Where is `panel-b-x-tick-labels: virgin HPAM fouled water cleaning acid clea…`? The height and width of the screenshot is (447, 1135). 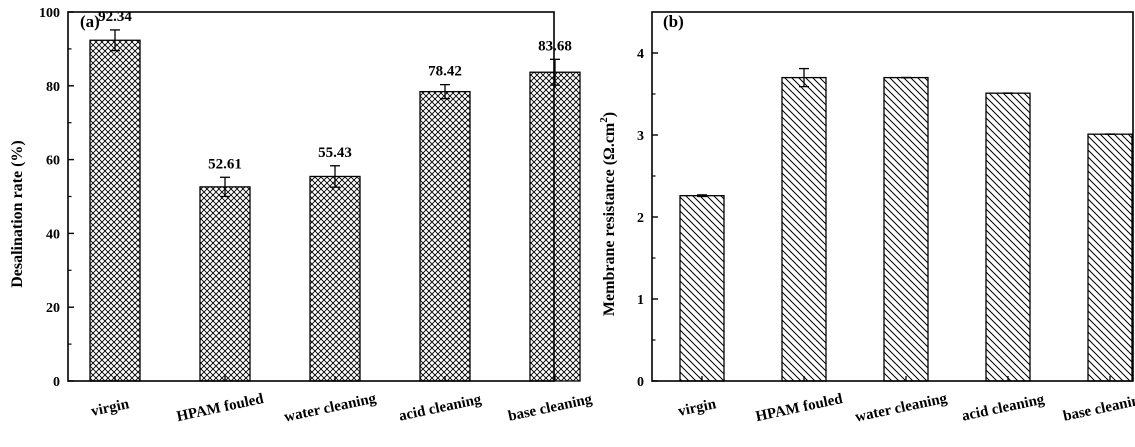 panel-b-x-tick-labels: virgin HPAM fouled water cleaning acid clea… is located at coordinates (906, 401).